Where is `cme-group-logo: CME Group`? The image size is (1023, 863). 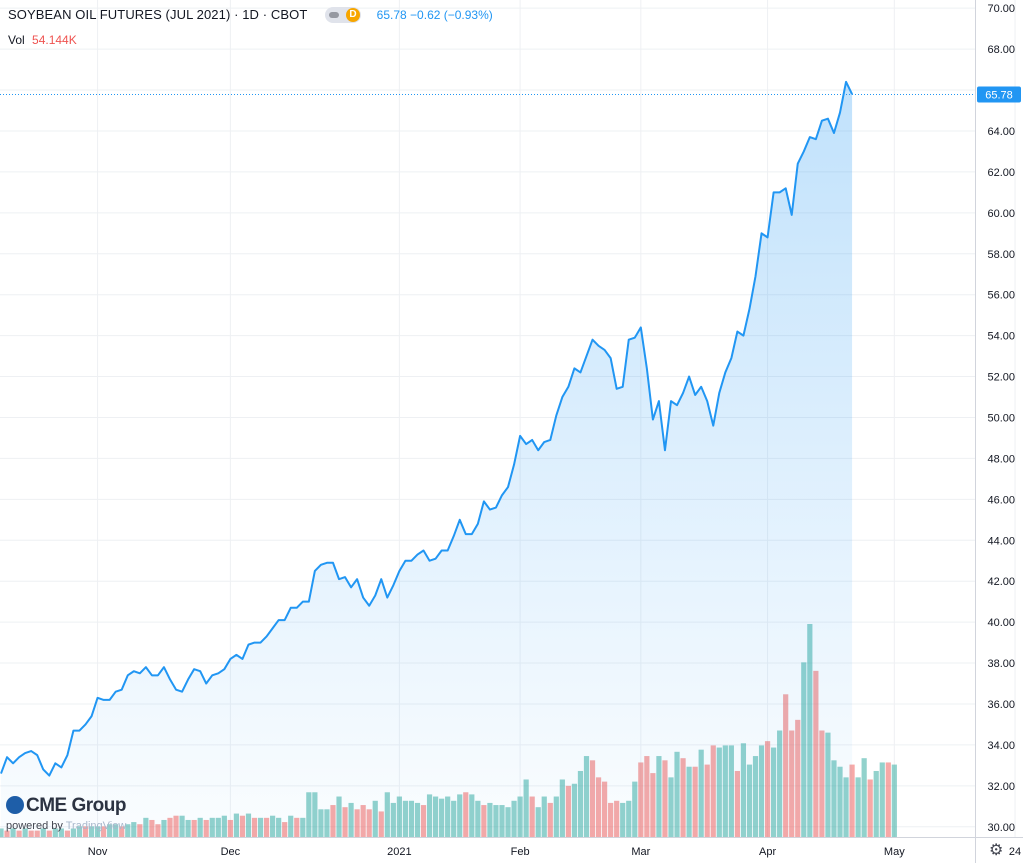 cme-group-logo: CME Group is located at coordinates (66, 806).